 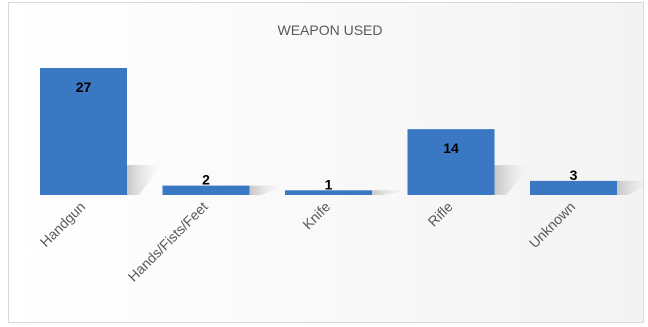 I want to click on bar-shadow-rifle, so click(x=512, y=180).